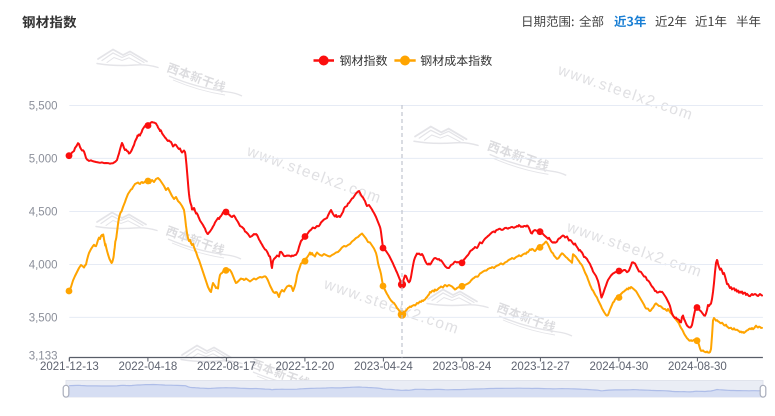  What do you see at coordinates (618, 367) in the screenshot?
I see `svg-text: 2024-04-30` at bounding box center [618, 367].